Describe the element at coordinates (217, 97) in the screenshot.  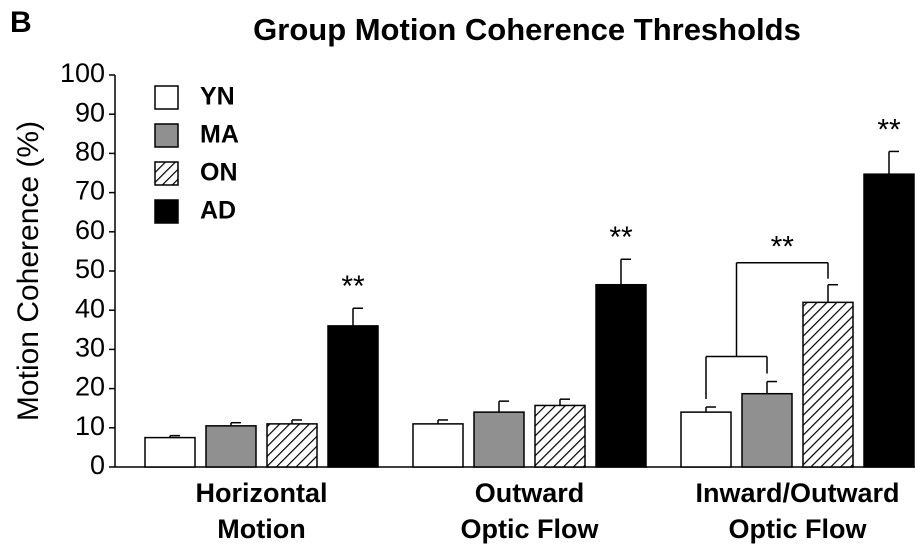
I see `legend-label: YN` at that location.